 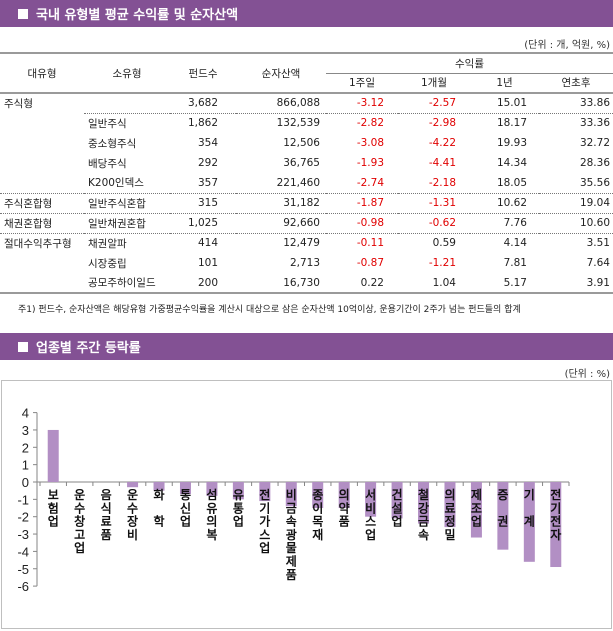 What do you see at coordinates (207, 243) in the screenshot?
I see `cell-fund-count: 414` at bounding box center [207, 243].